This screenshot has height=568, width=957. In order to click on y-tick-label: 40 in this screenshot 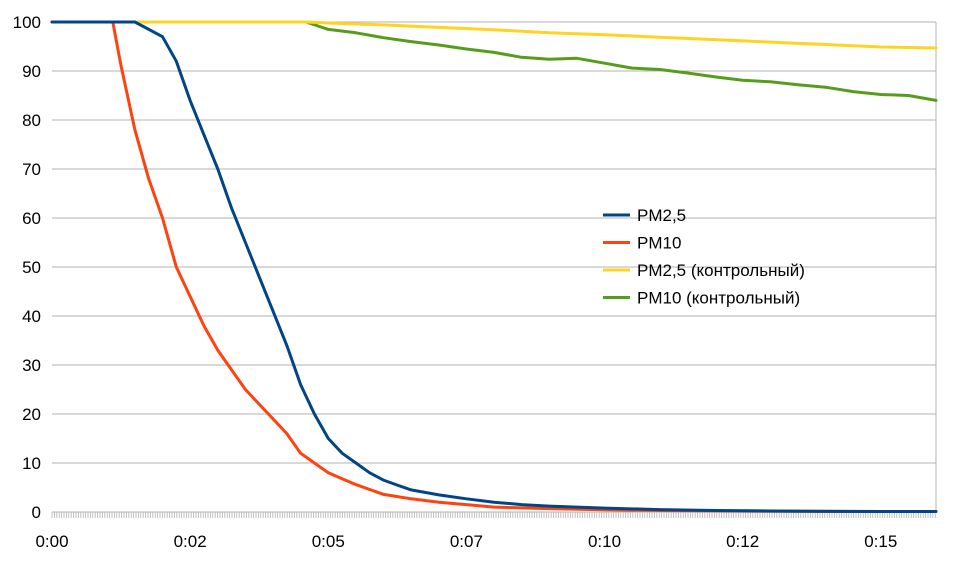, I will do `click(31, 316)`.